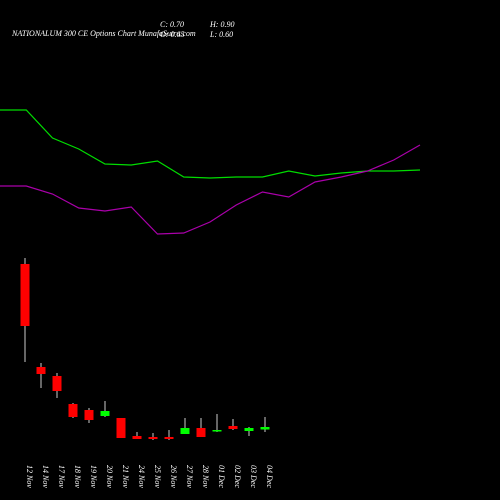 This screenshot has width=500, height=500. What do you see at coordinates (221, 34) in the screenshot?
I see `low-label: L: 0.60` at bounding box center [221, 34].